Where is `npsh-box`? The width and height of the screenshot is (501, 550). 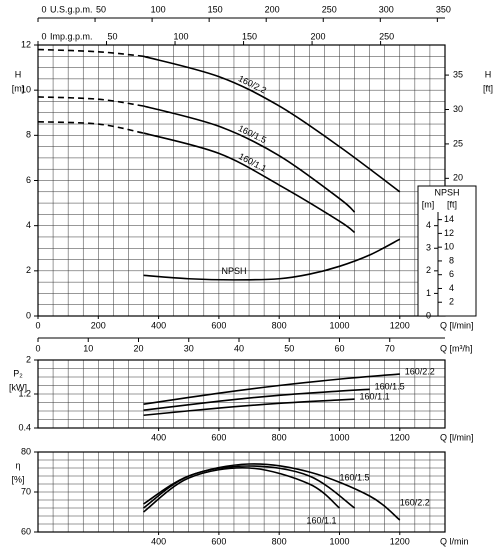 npsh-box is located at coordinates (447, 251).